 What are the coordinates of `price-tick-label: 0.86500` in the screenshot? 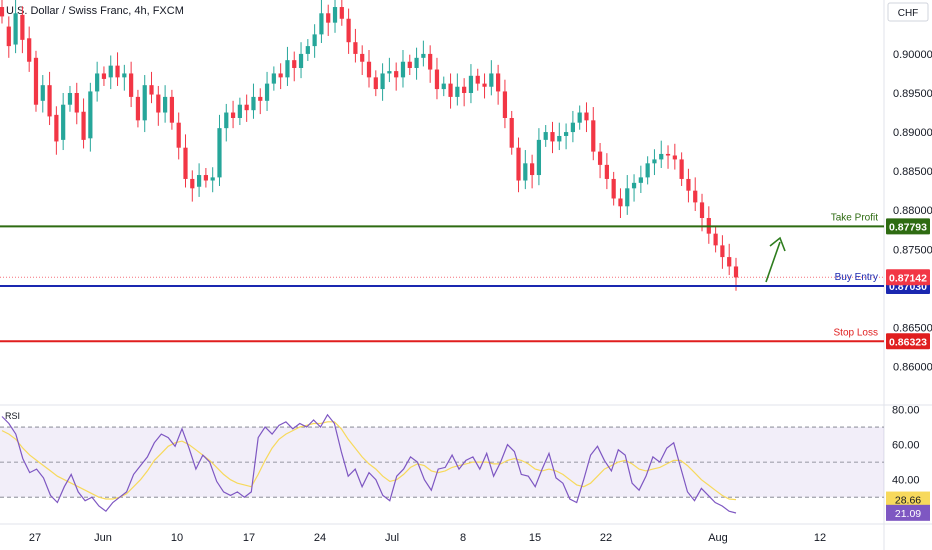 It's located at (912, 328).